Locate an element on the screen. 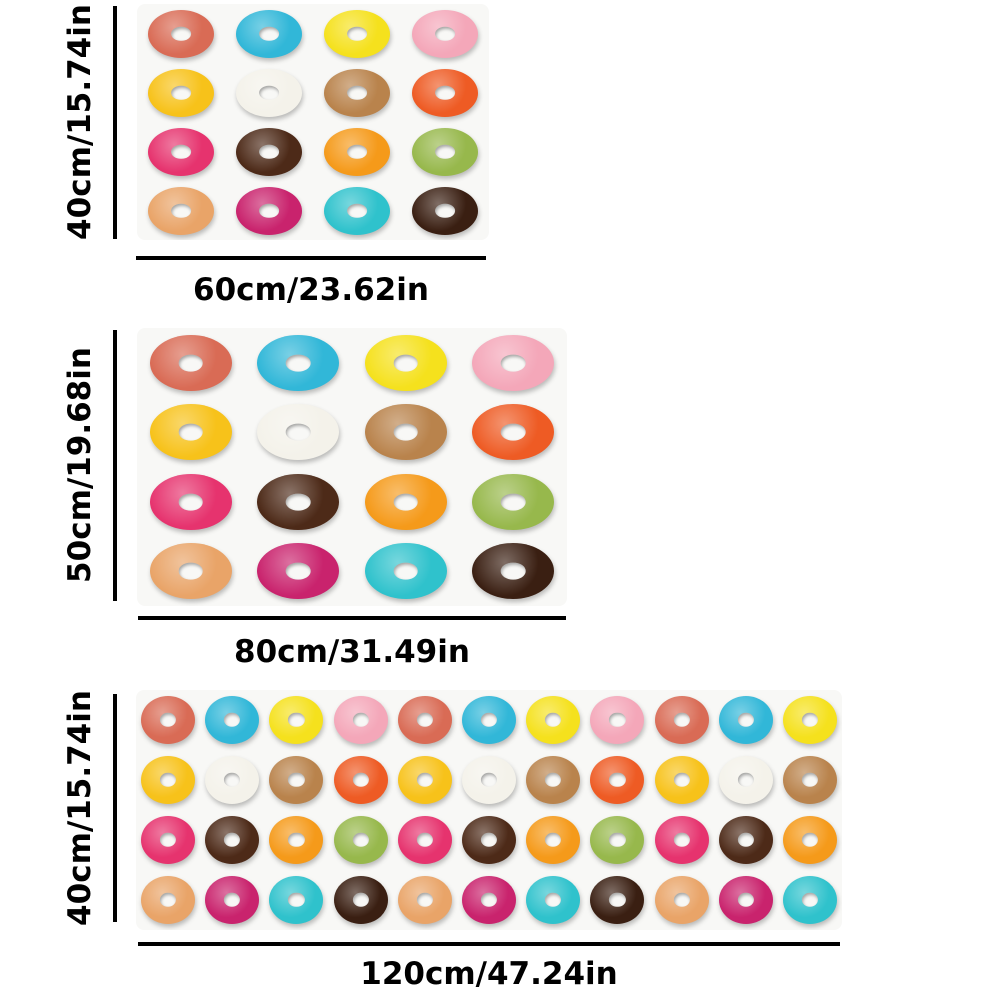 The height and width of the screenshot is (1000, 1000). height-label: 40cm/15.74in is located at coordinates (80, 808).